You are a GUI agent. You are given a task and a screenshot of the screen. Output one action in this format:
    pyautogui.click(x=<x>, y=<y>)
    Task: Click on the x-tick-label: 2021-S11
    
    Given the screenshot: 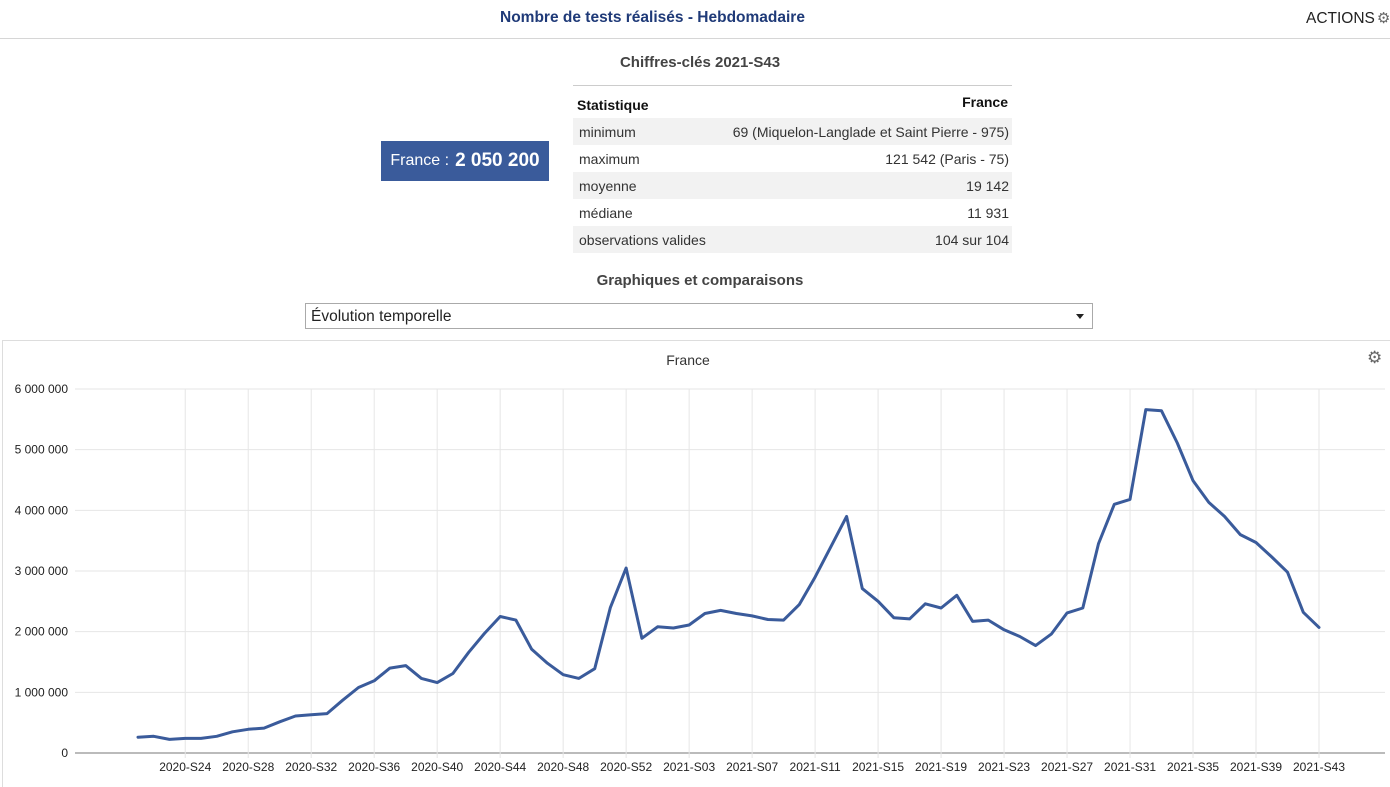 What is the action you would take?
    pyautogui.click(x=815, y=767)
    